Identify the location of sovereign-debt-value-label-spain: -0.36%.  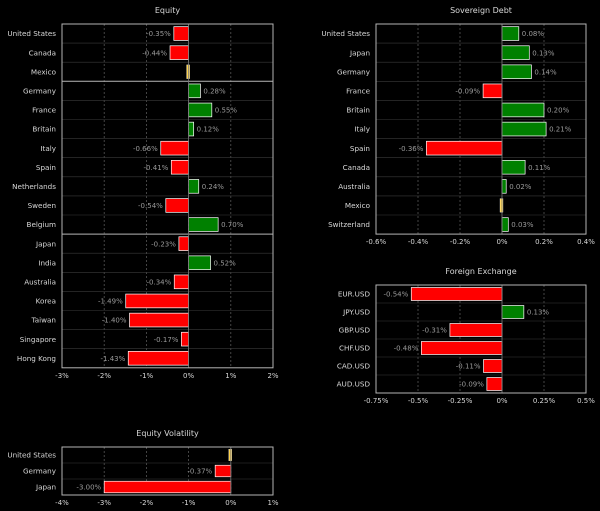
(411, 149).